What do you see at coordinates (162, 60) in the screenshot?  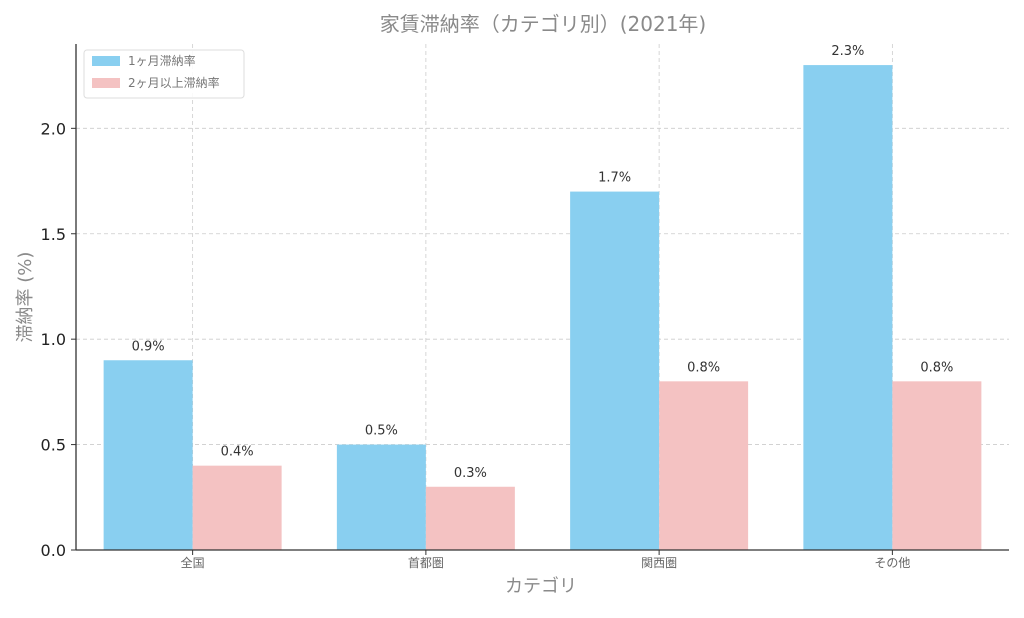 I see `legend-label: 1ヶ月滞納率` at bounding box center [162, 60].